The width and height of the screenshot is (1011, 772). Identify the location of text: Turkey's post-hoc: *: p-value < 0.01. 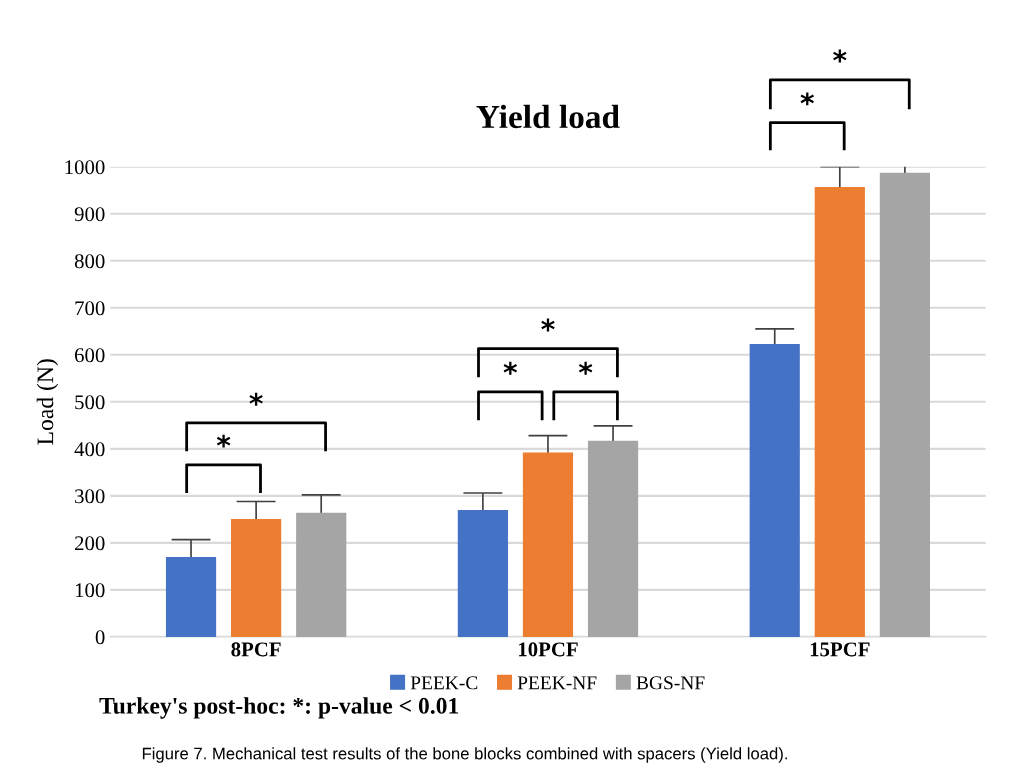
(279, 708).